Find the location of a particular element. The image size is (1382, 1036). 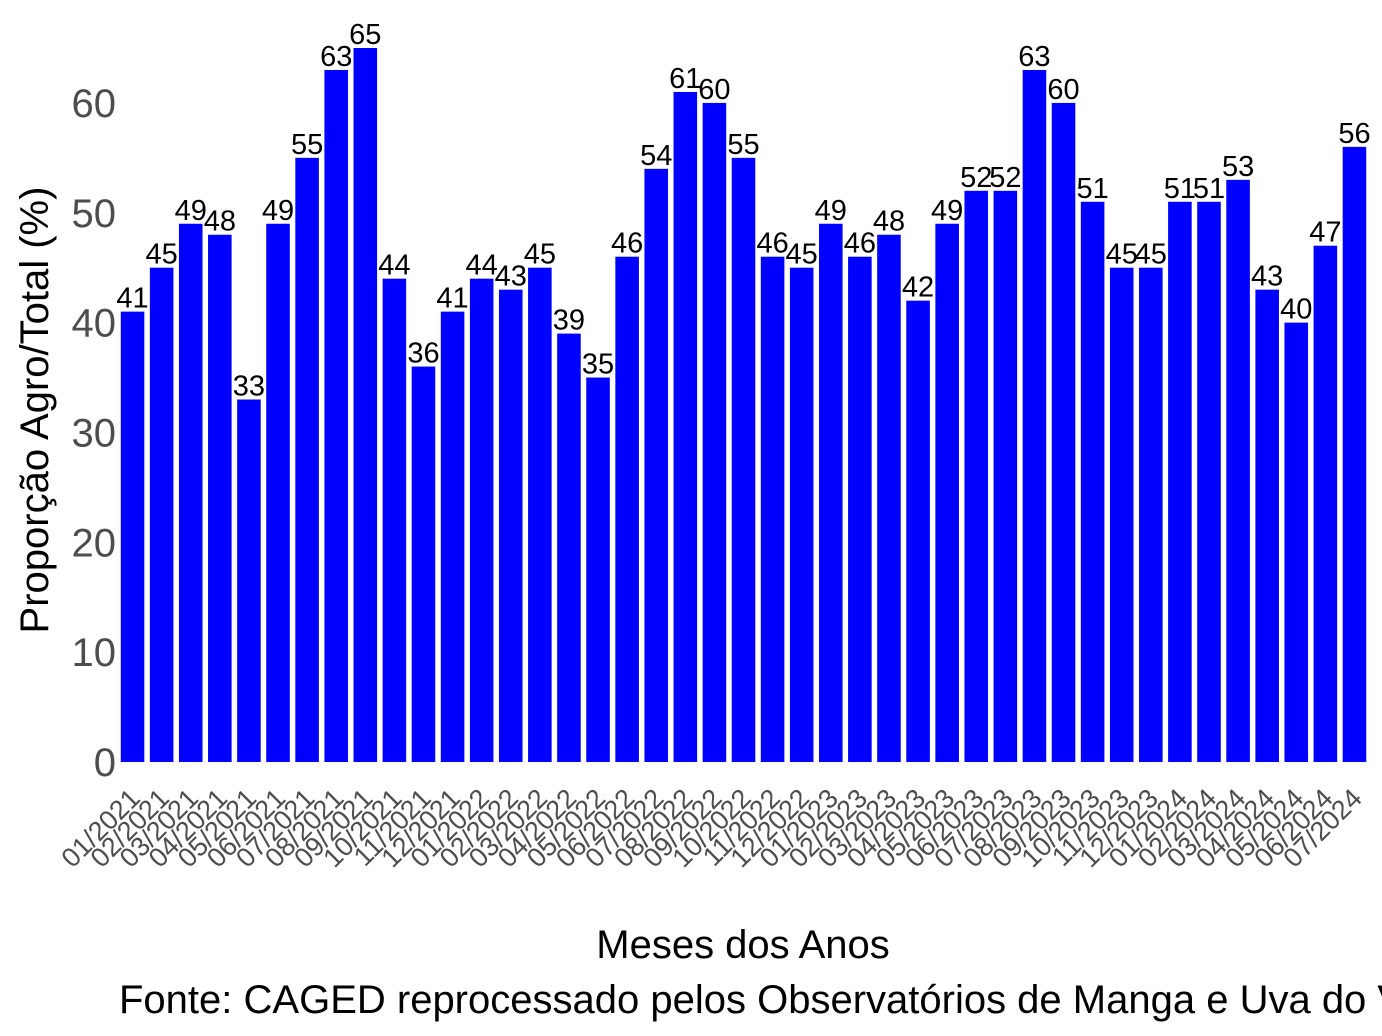

bar-06-2021 is located at coordinates (278, 492).